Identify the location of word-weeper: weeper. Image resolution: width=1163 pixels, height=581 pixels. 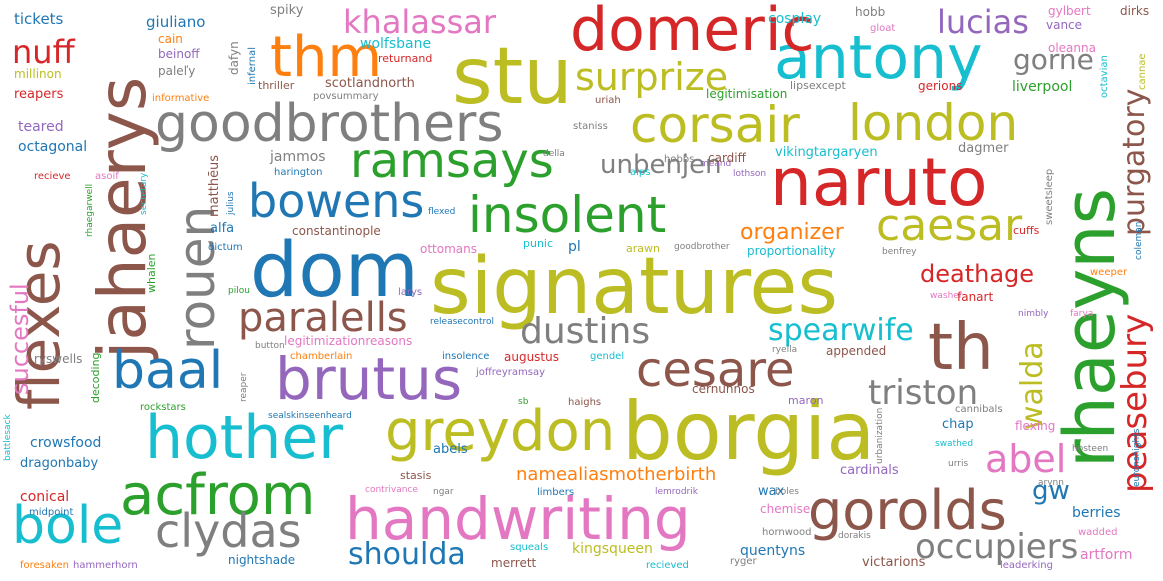
(1109, 272).